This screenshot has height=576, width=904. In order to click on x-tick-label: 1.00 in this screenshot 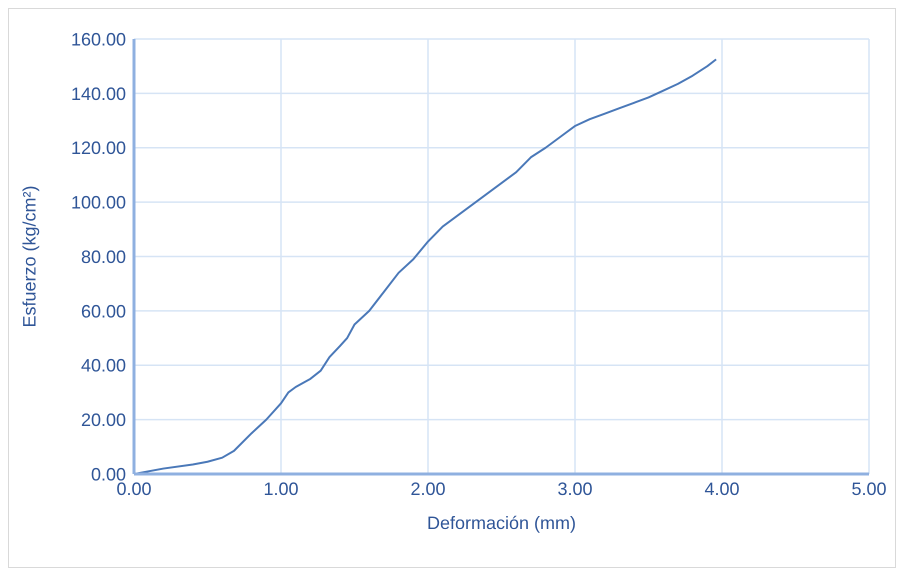, I will do `click(281, 488)`.